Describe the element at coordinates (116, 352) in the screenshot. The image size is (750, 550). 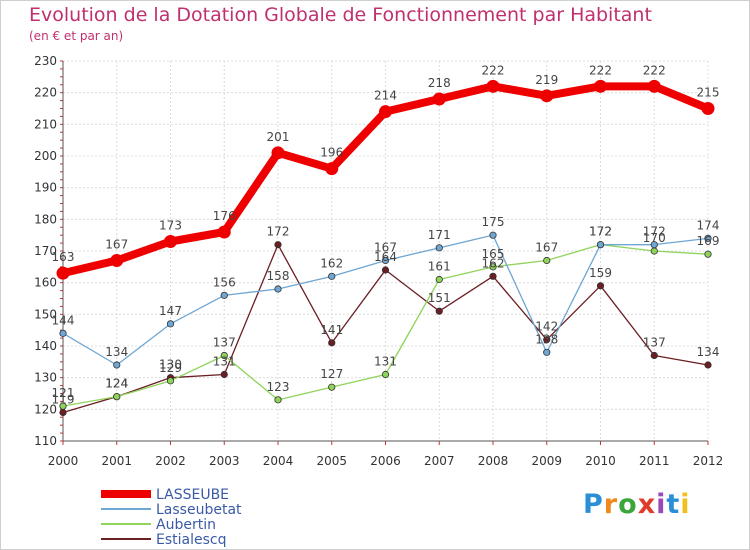
I see `data-label-lasseubetat: 134` at that location.